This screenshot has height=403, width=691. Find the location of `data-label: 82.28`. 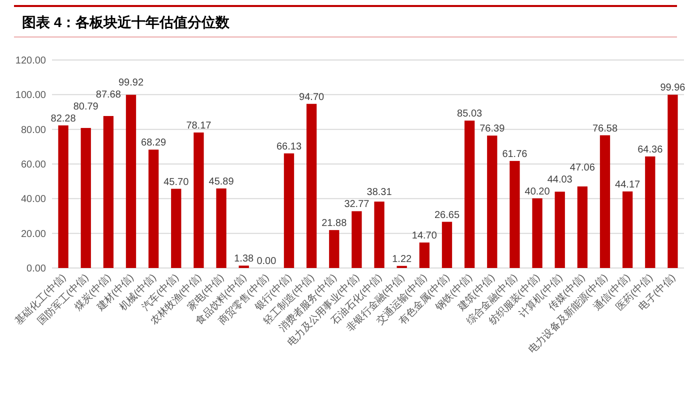

data-label: 82.28 is located at coordinates (63, 118).